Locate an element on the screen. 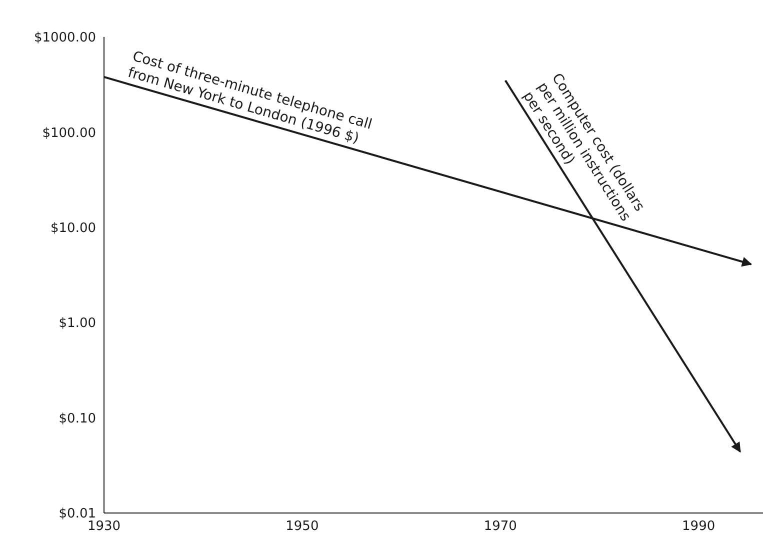 Image resolution: width=763 pixels, height=535 pixels. x-tick-label: 1930 is located at coordinates (104, 526).